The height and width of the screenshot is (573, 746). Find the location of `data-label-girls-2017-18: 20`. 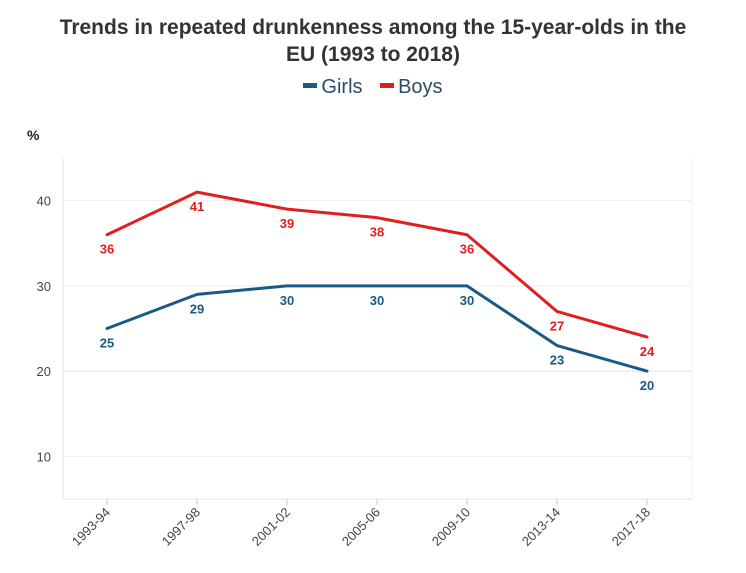

data-label-girls-2017-18: 20 is located at coordinates (647, 385).